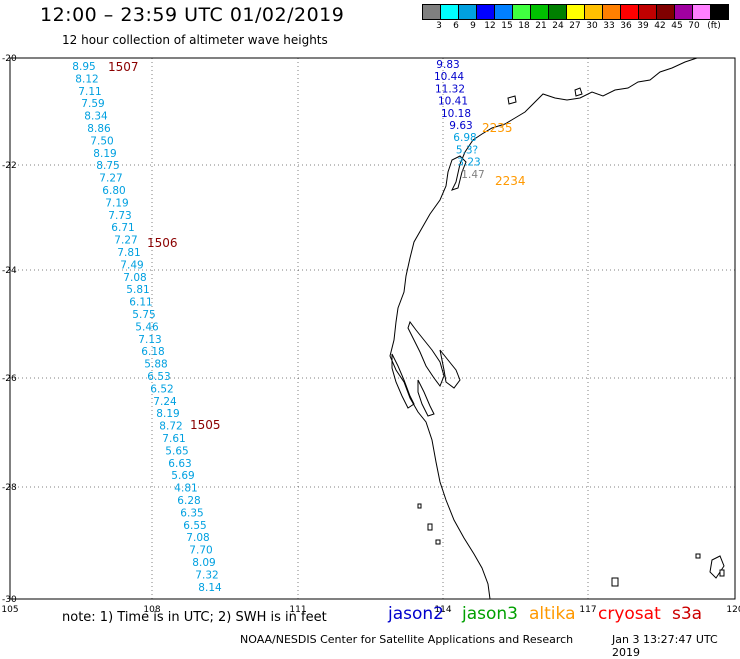 The image size is (740, 659). What do you see at coordinates (137, 290) in the screenshot?
I see `wave-height-value: 5.81` at bounding box center [137, 290].